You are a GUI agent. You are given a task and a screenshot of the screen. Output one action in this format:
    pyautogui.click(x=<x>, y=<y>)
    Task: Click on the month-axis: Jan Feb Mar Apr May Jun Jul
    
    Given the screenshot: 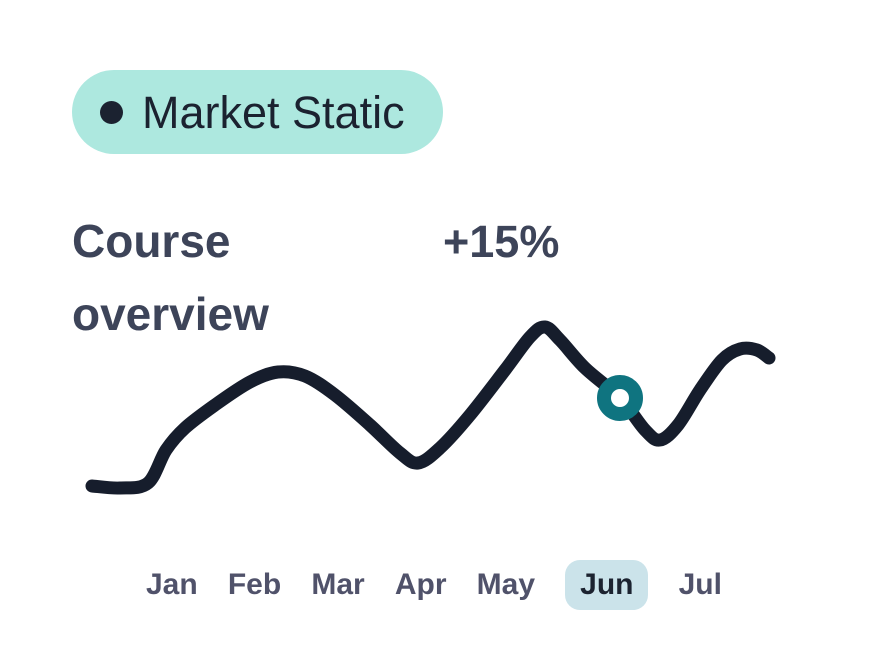 What is the action you would take?
    pyautogui.click(x=434, y=585)
    